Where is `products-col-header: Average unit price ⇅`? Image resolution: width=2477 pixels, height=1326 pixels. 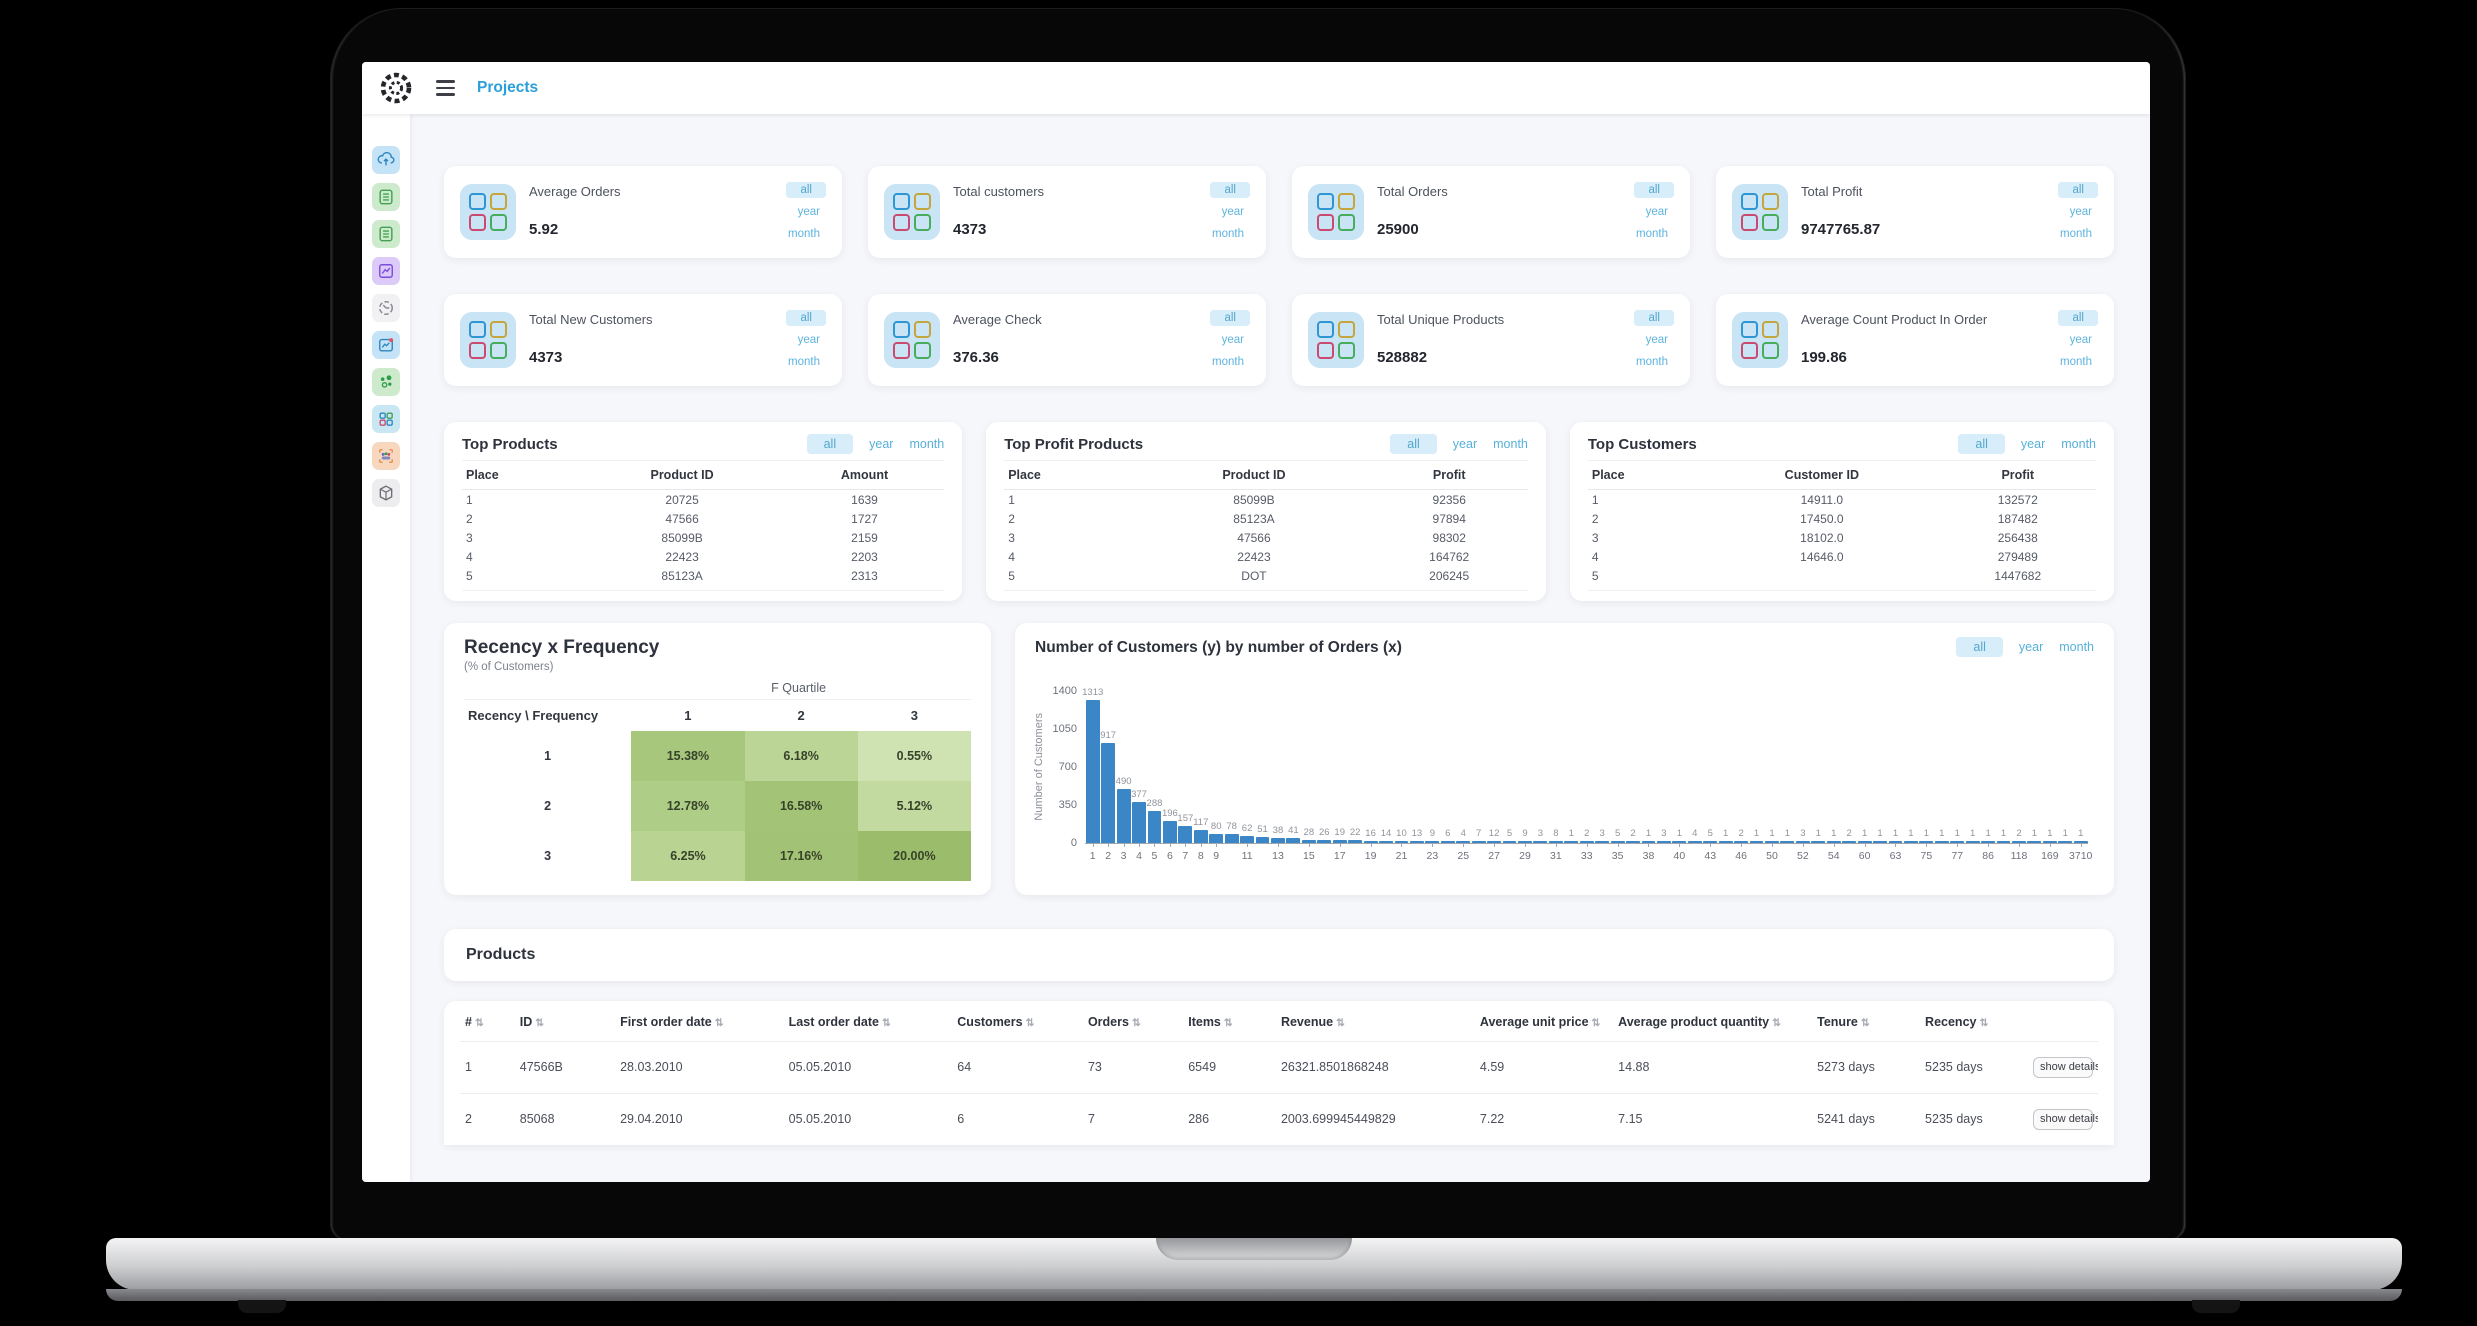
products-col-header: Average unit price ⇅ is located at coordinates (1540, 1021).